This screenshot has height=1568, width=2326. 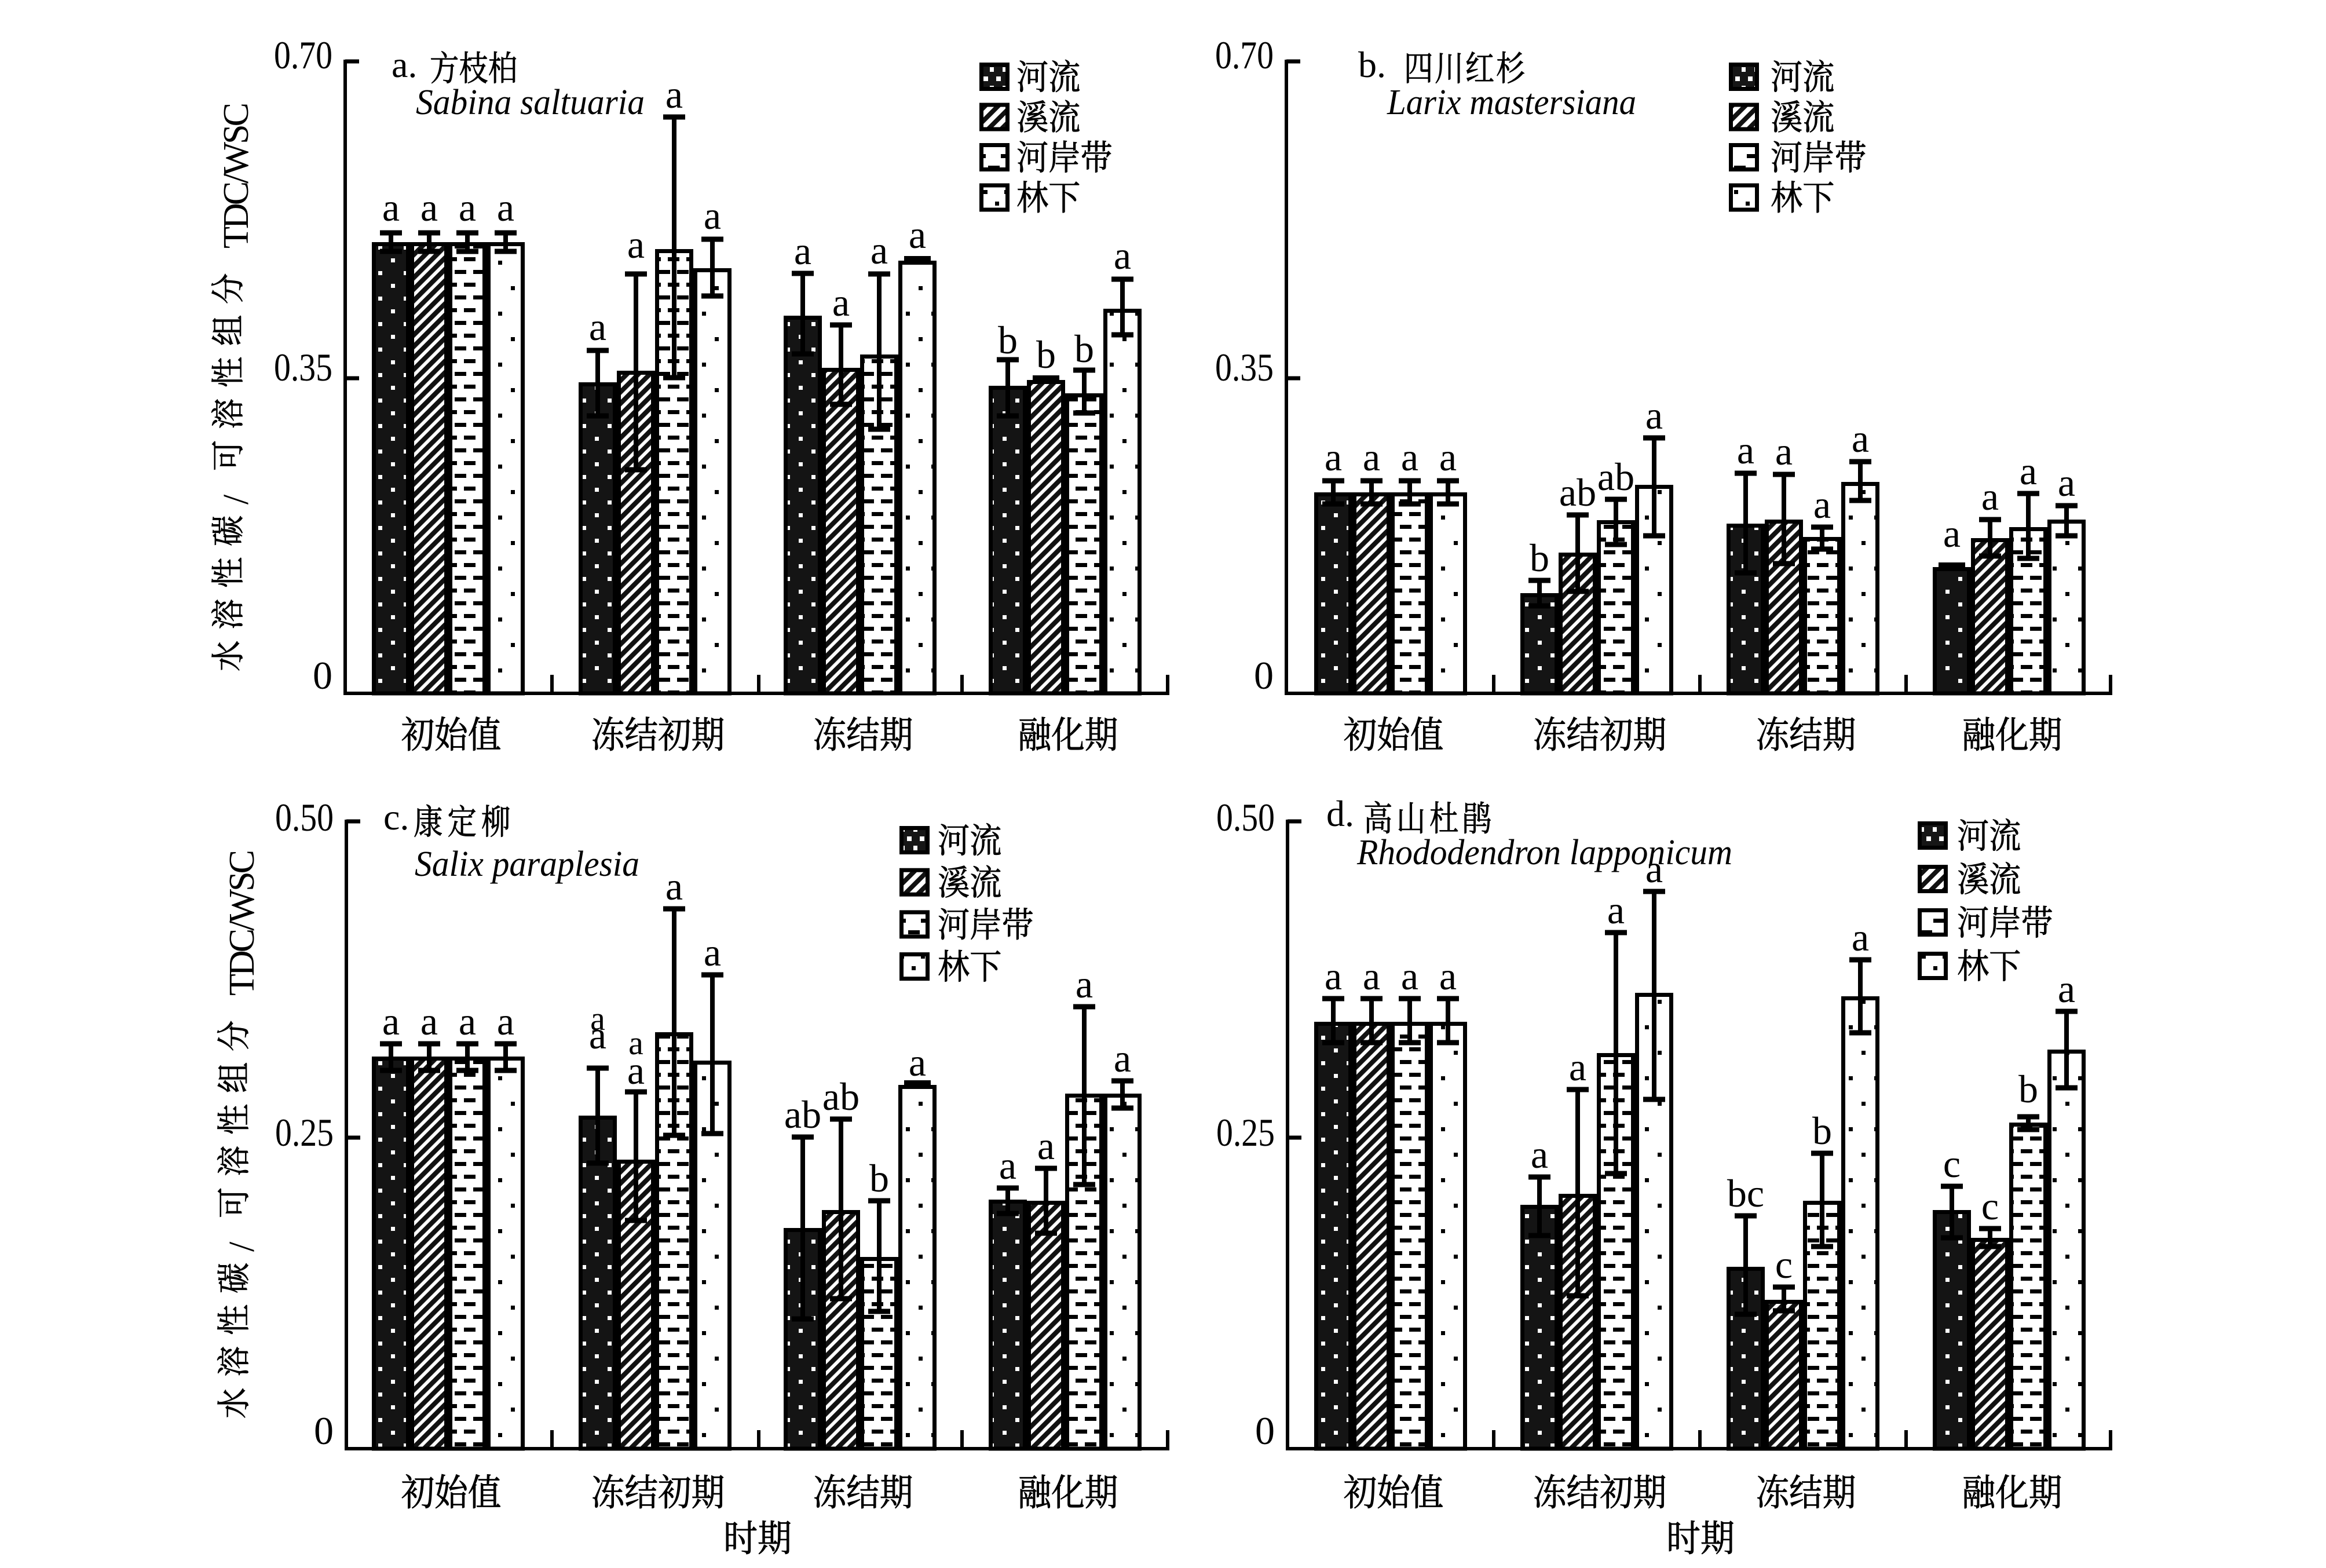 I want to click on svg-text: a., so click(x=405, y=64).